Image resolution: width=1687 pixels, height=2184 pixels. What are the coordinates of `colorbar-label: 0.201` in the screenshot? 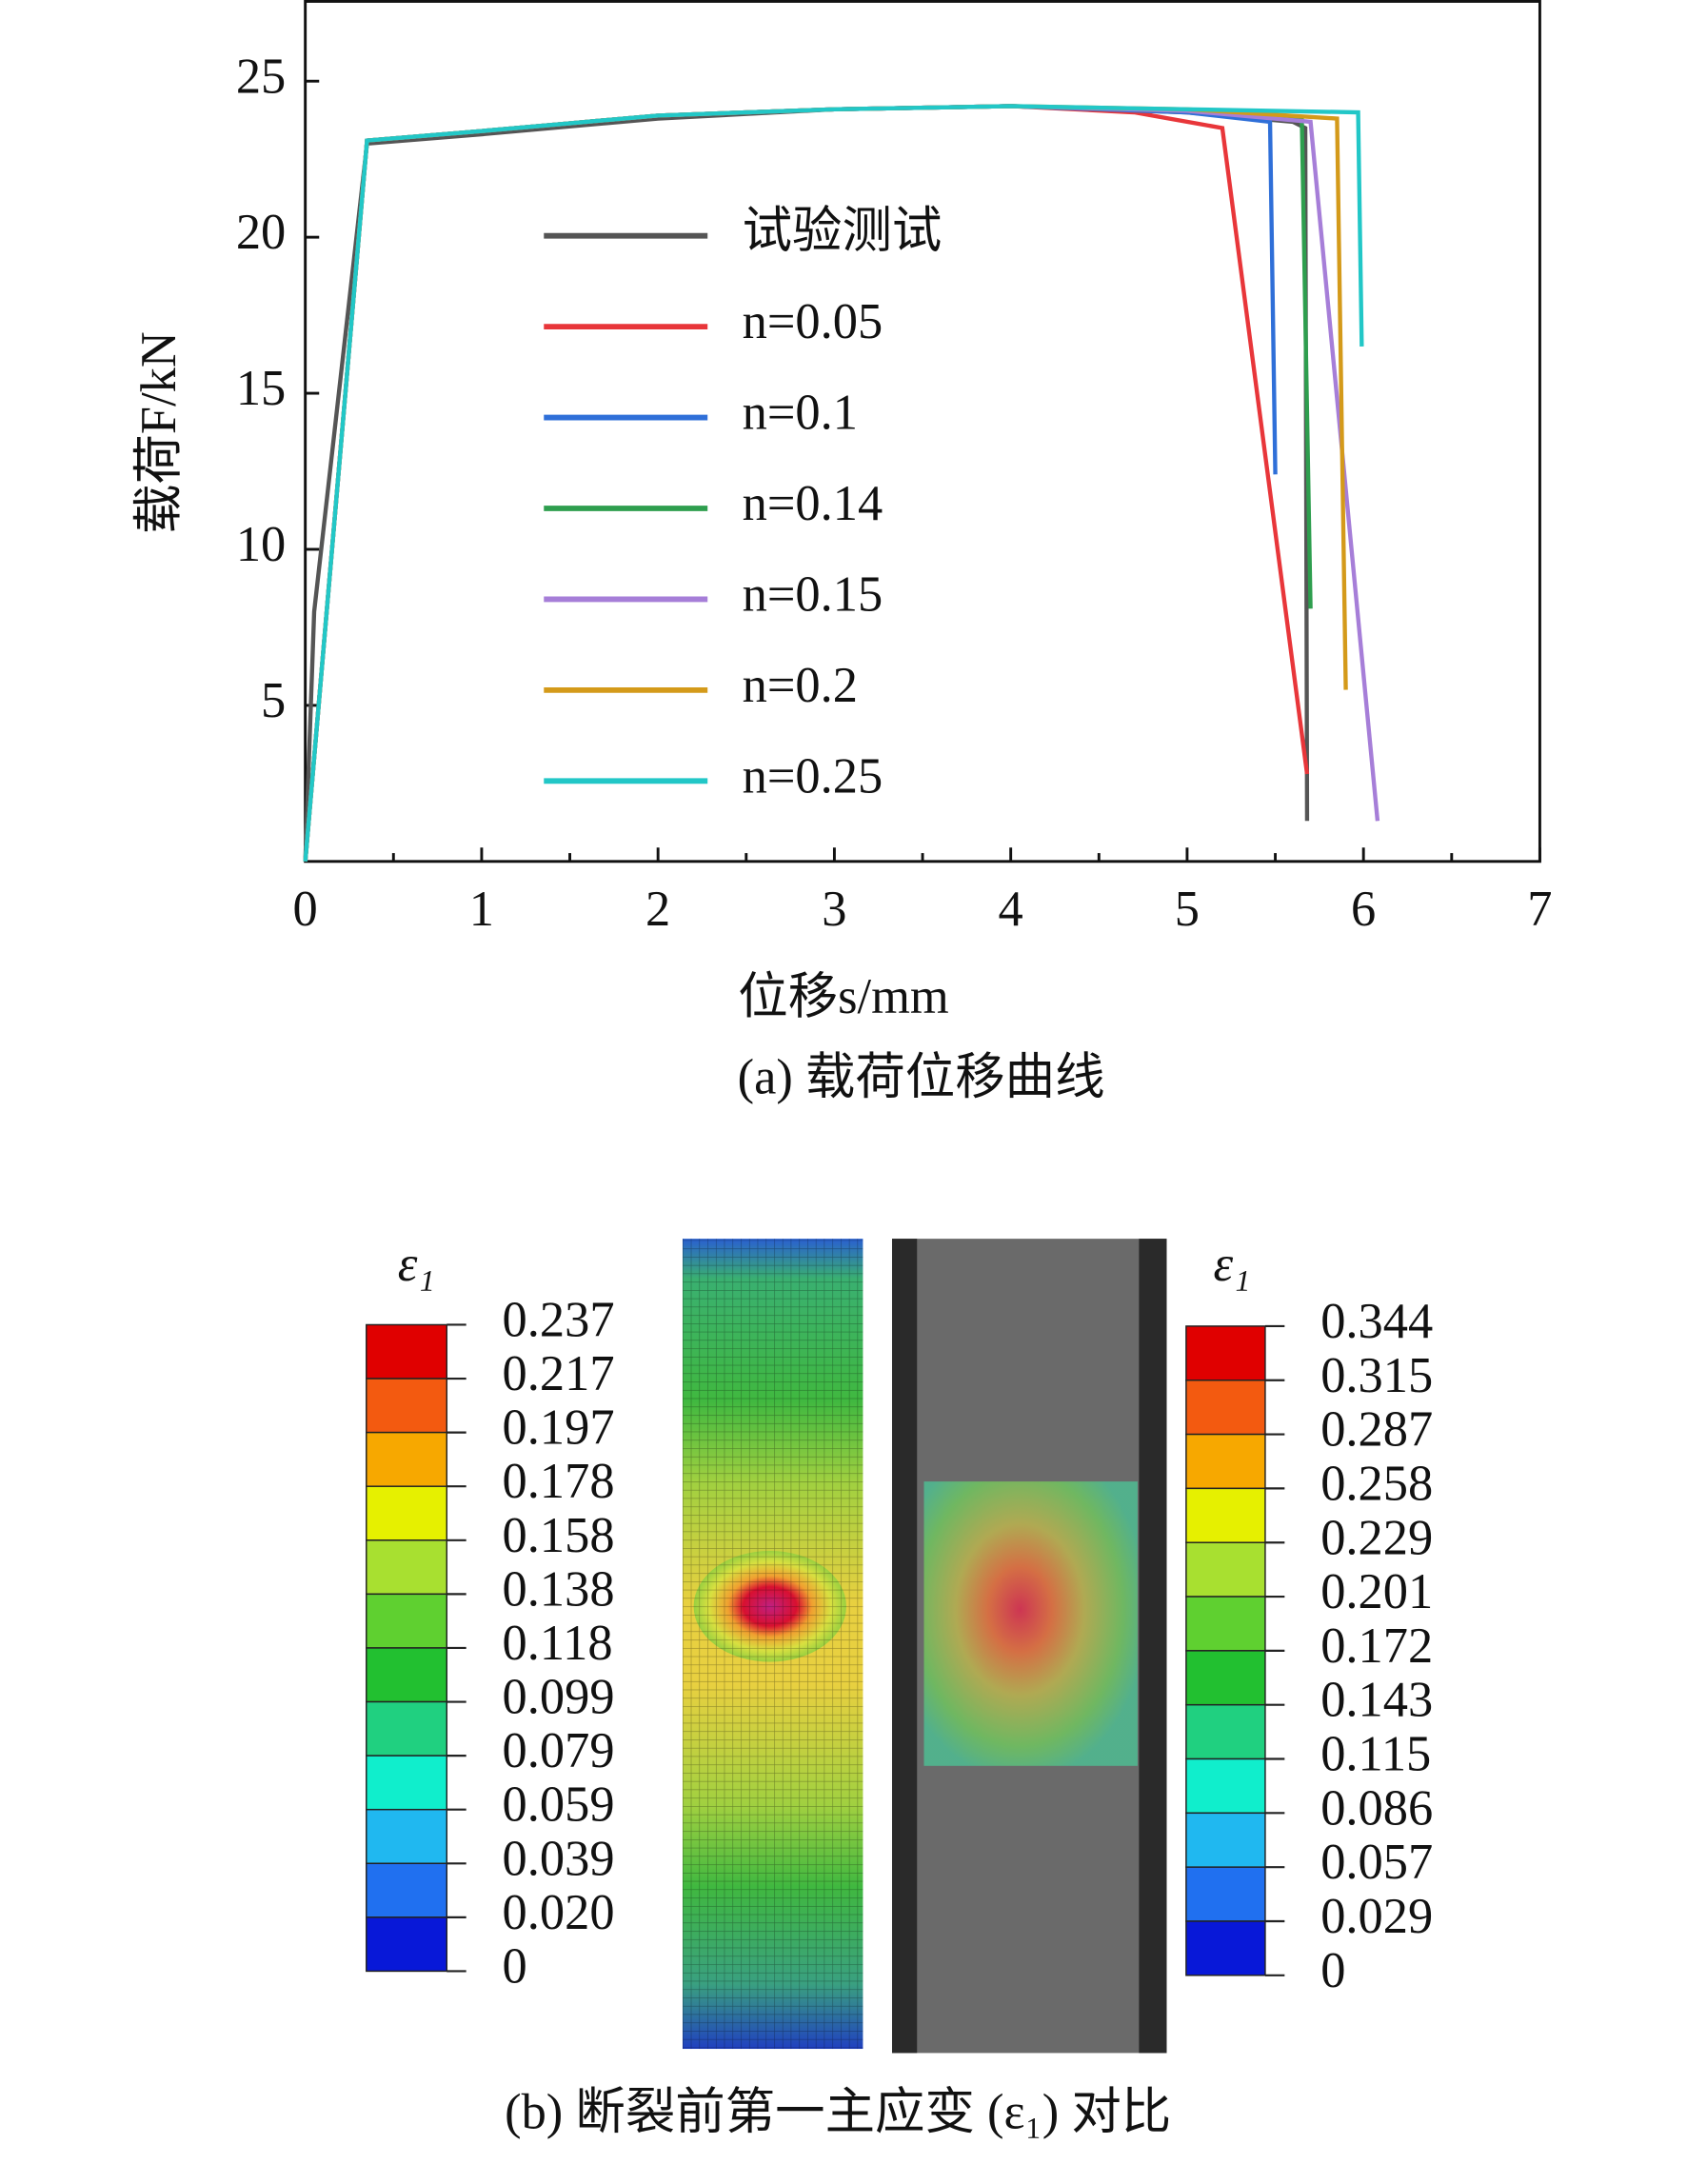 It's located at (1376, 1591).